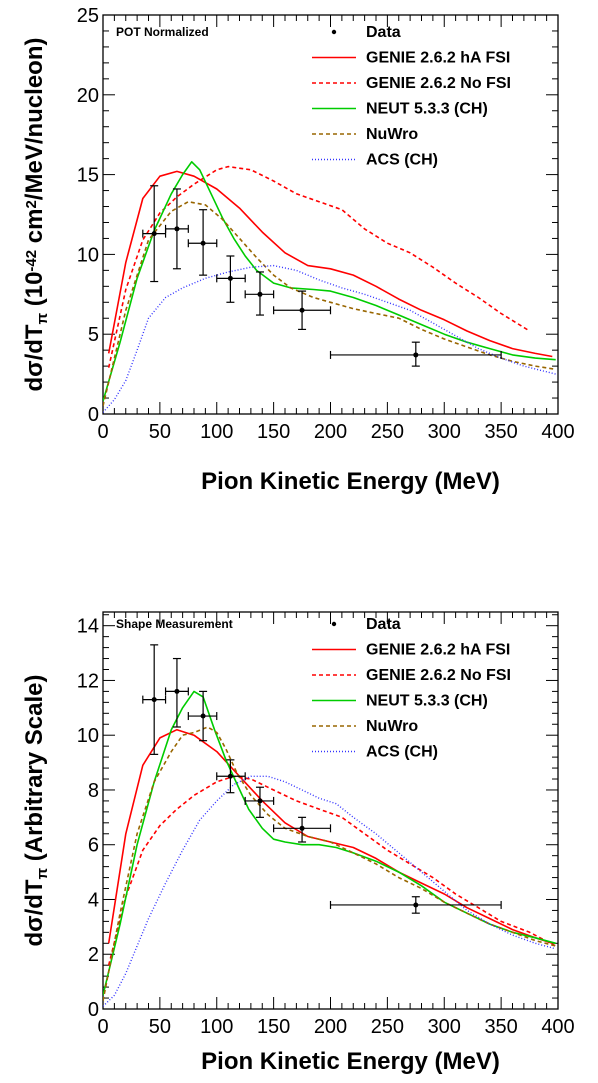 Image resolution: width=598 pixels, height=1083 pixels. I want to click on y-tick-label: 5, so click(93, 335).